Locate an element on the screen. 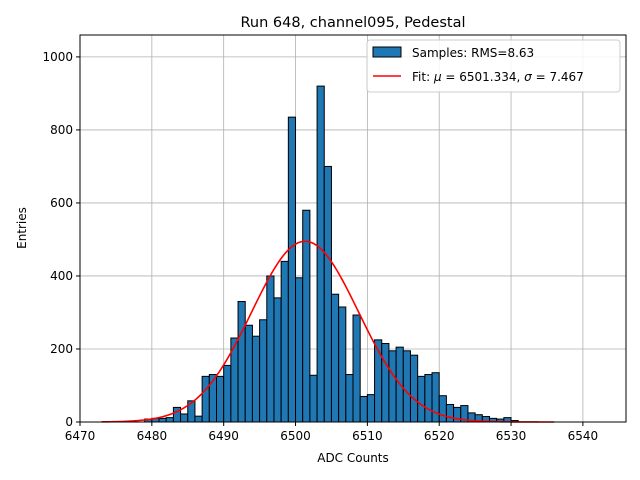 Image resolution: width=640 pixels, height=480 pixels. y-tick-label: 600 is located at coordinates (61, 203).